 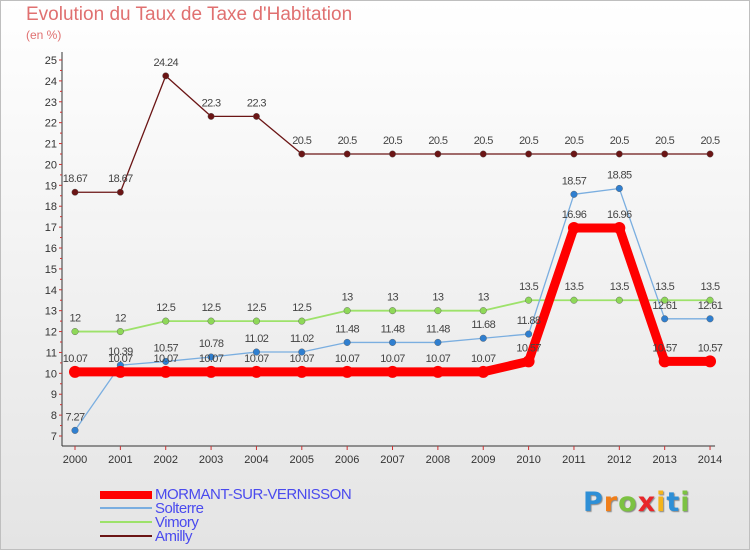 What do you see at coordinates (126, 495) in the screenshot?
I see `legend-swatch-mormant` at bounding box center [126, 495].